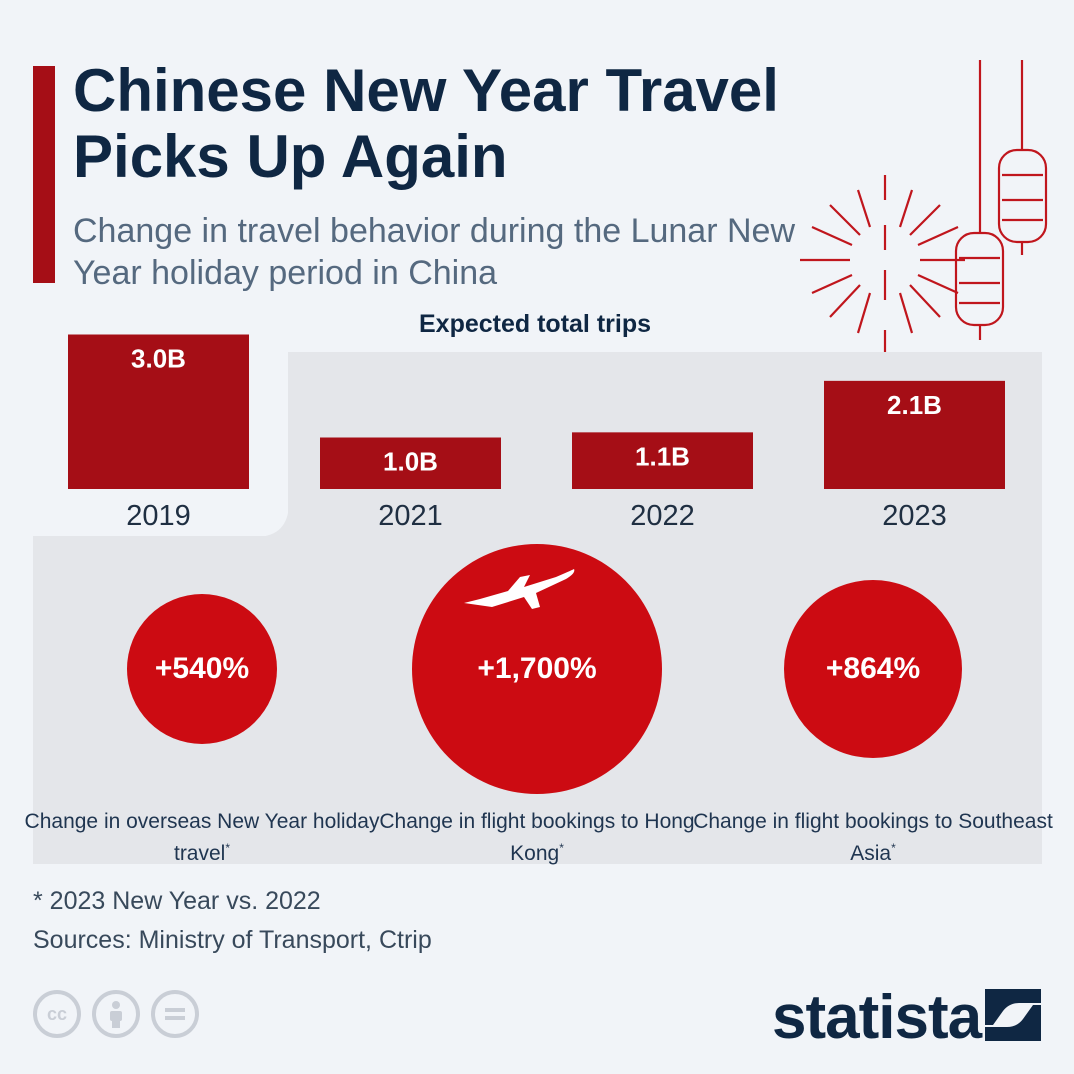  What do you see at coordinates (914, 434) in the screenshot?
I see `bar-2023` at bounding box center [914, 434].